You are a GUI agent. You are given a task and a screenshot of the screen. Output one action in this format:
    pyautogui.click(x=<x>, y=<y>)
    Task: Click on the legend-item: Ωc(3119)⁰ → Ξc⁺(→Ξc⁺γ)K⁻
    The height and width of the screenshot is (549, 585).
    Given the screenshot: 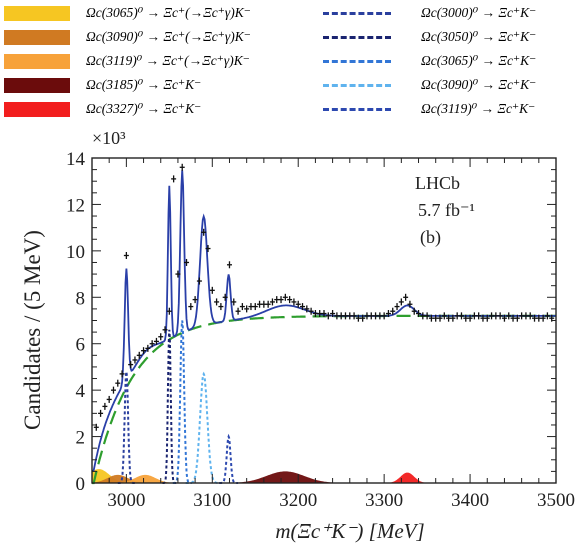 What is the action you would take?
    pyautogui.click(x=127, y=61)
    